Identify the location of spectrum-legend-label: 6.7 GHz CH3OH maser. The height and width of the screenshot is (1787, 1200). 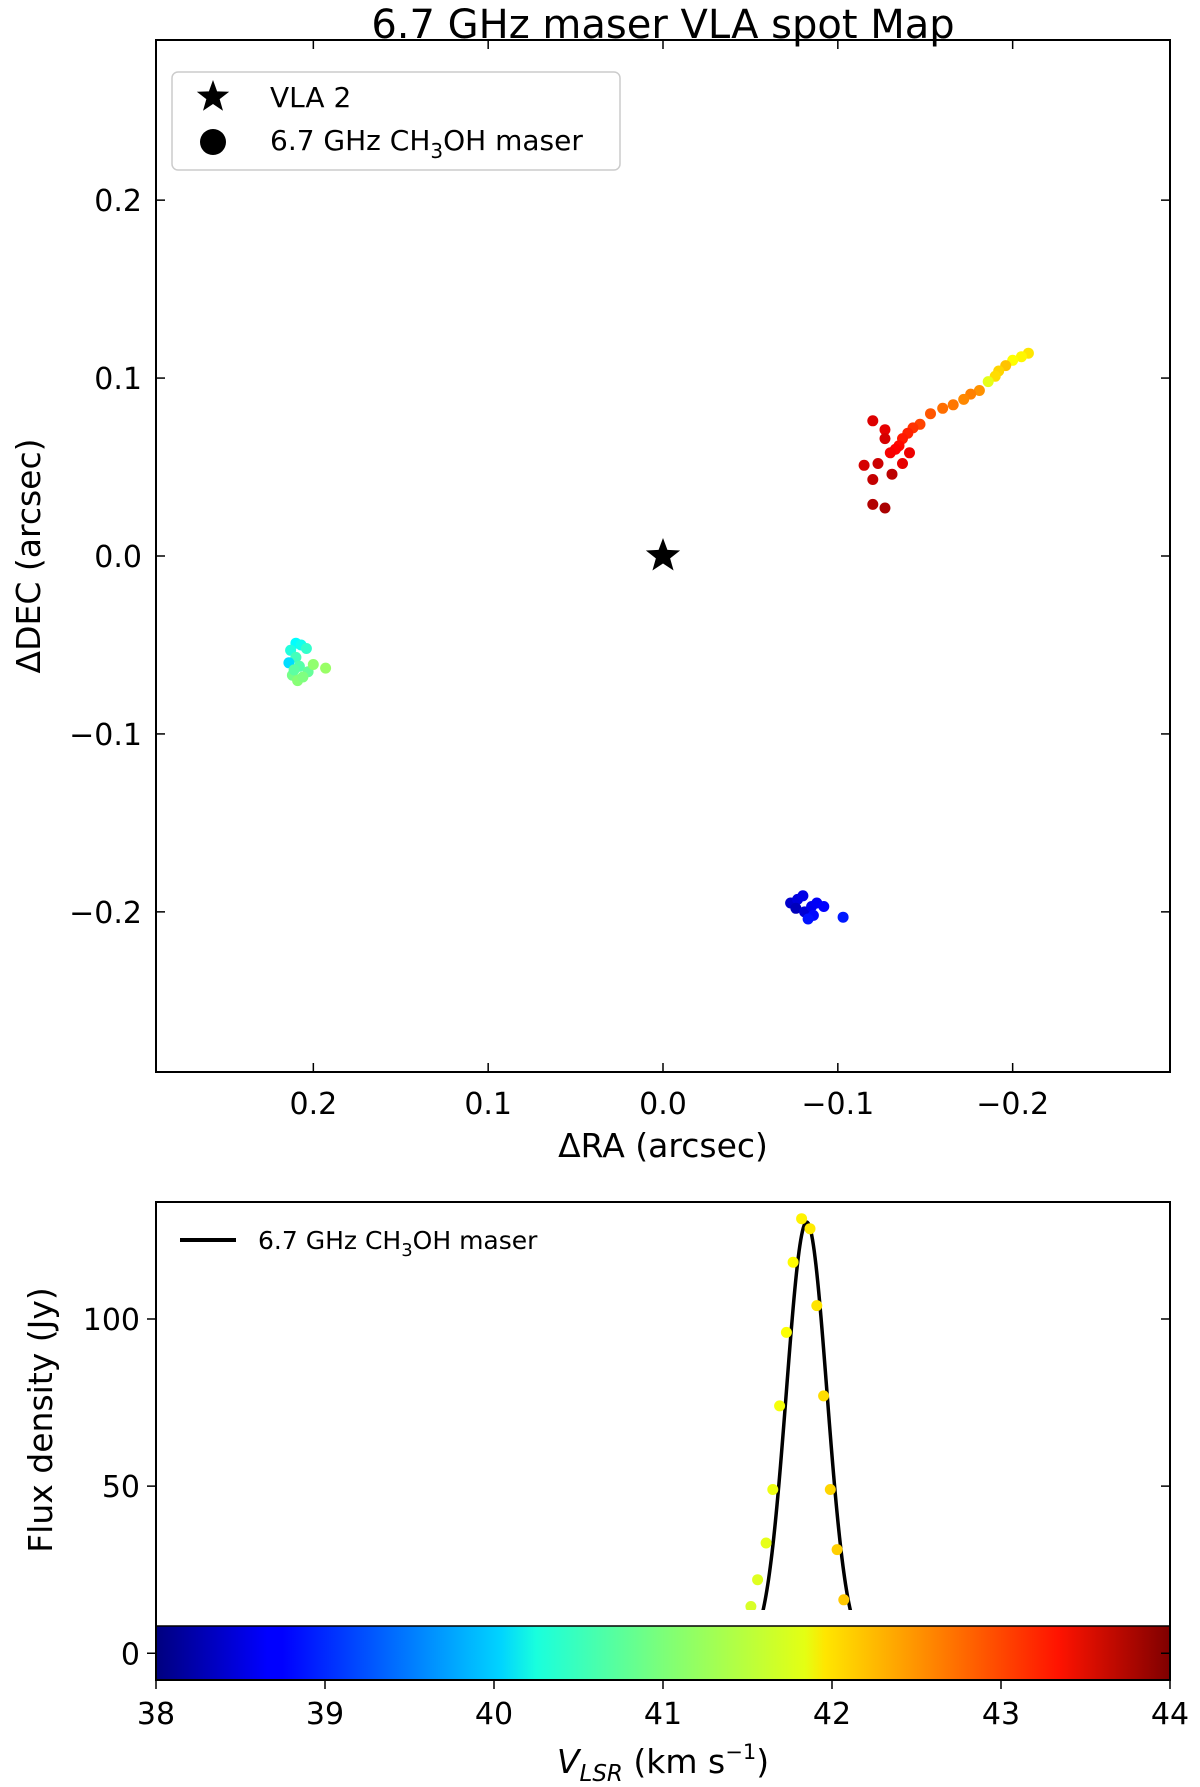
(398, 1243).